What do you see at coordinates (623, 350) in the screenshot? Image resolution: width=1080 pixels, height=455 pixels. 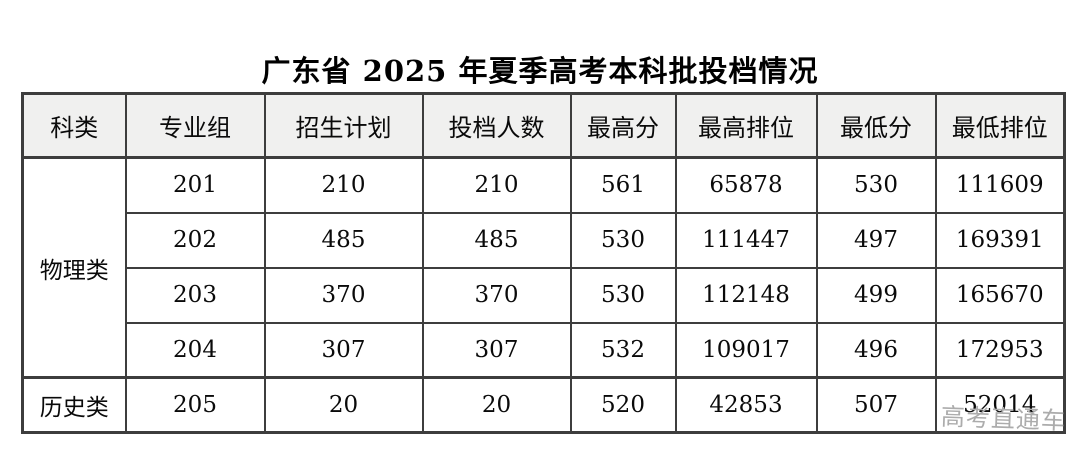 I see `table-cell: 532` at bounding box center [623, 350].